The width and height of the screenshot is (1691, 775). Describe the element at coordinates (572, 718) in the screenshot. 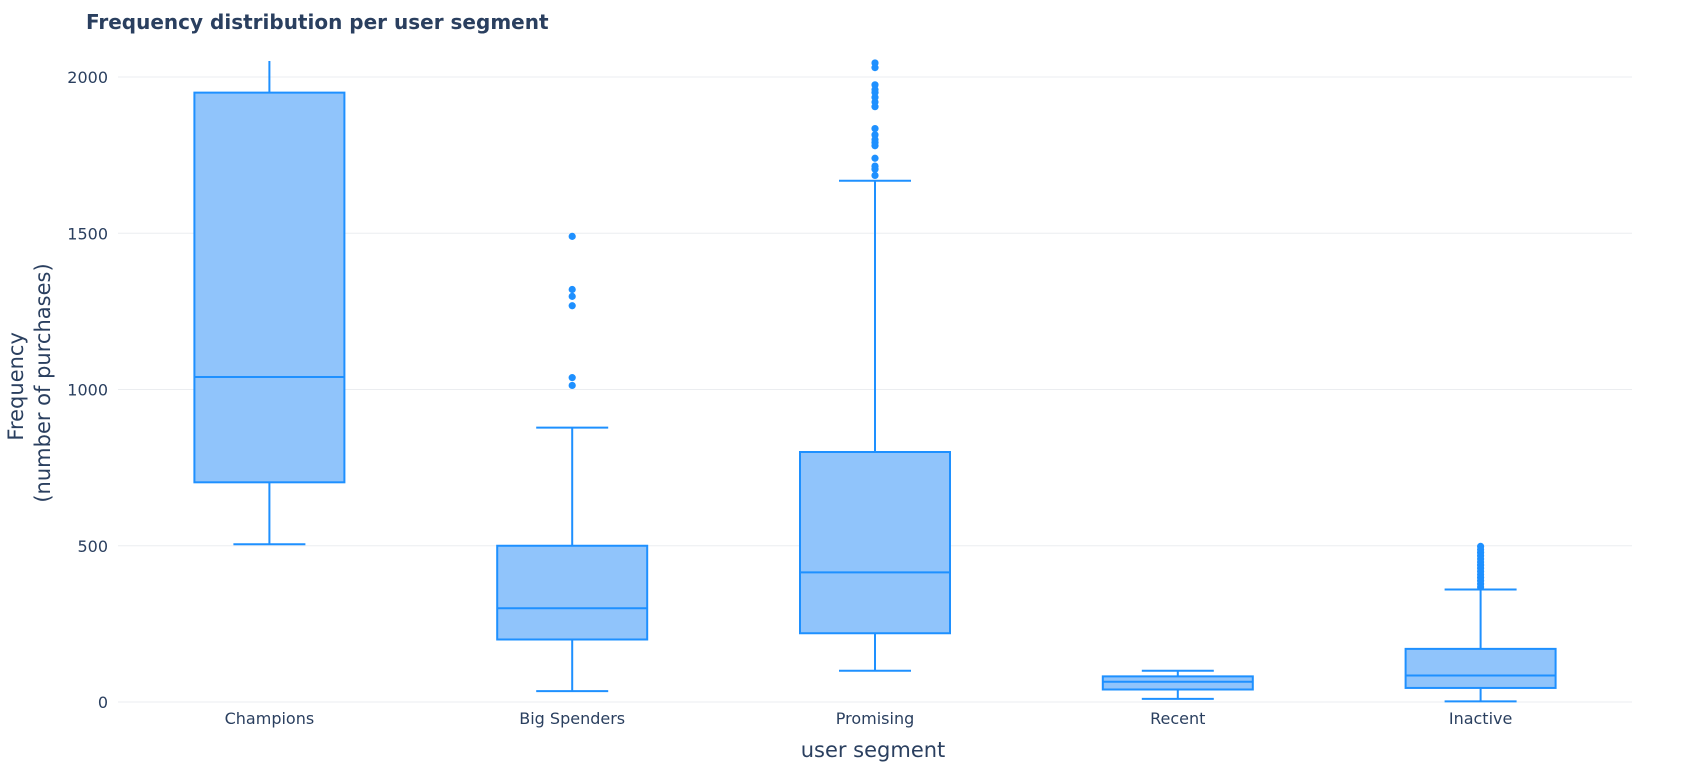

I see `x-tick-label: Big Spenders` at that location.